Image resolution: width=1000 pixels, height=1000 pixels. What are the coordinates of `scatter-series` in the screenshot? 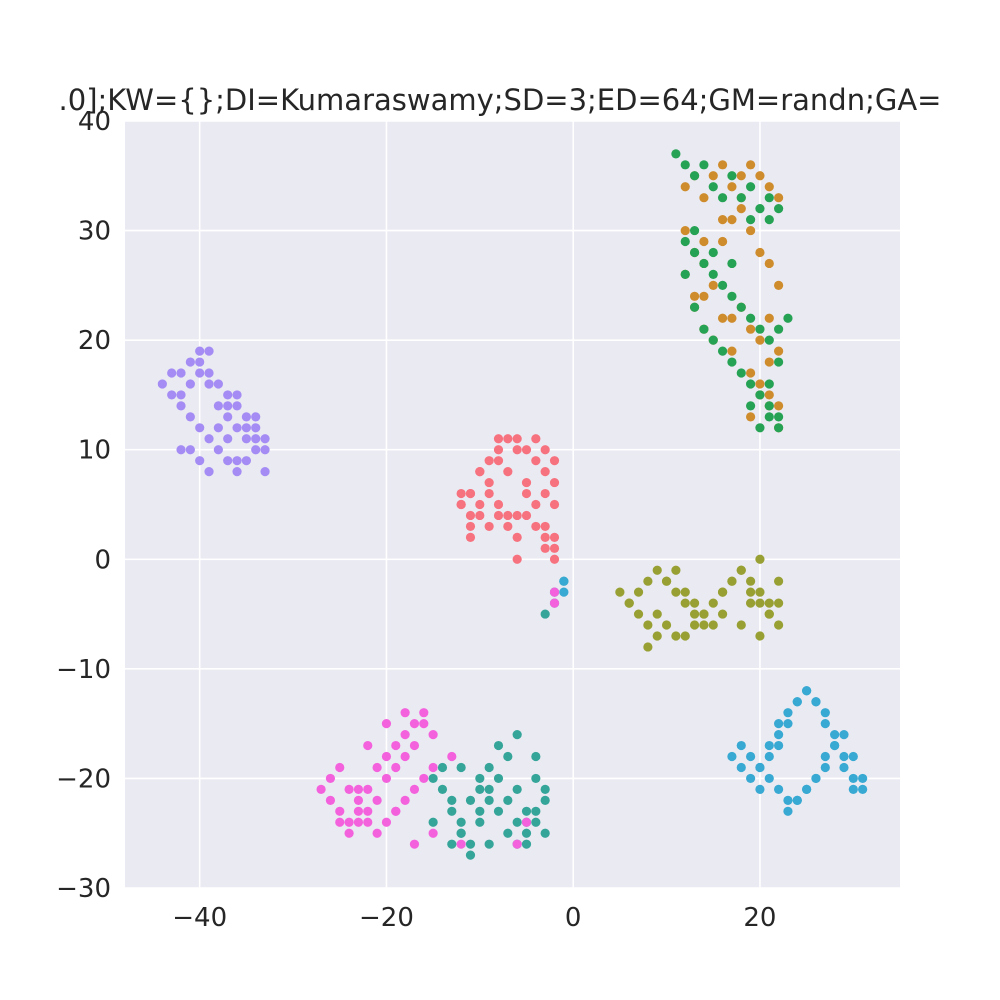 It's located at (438, 718).